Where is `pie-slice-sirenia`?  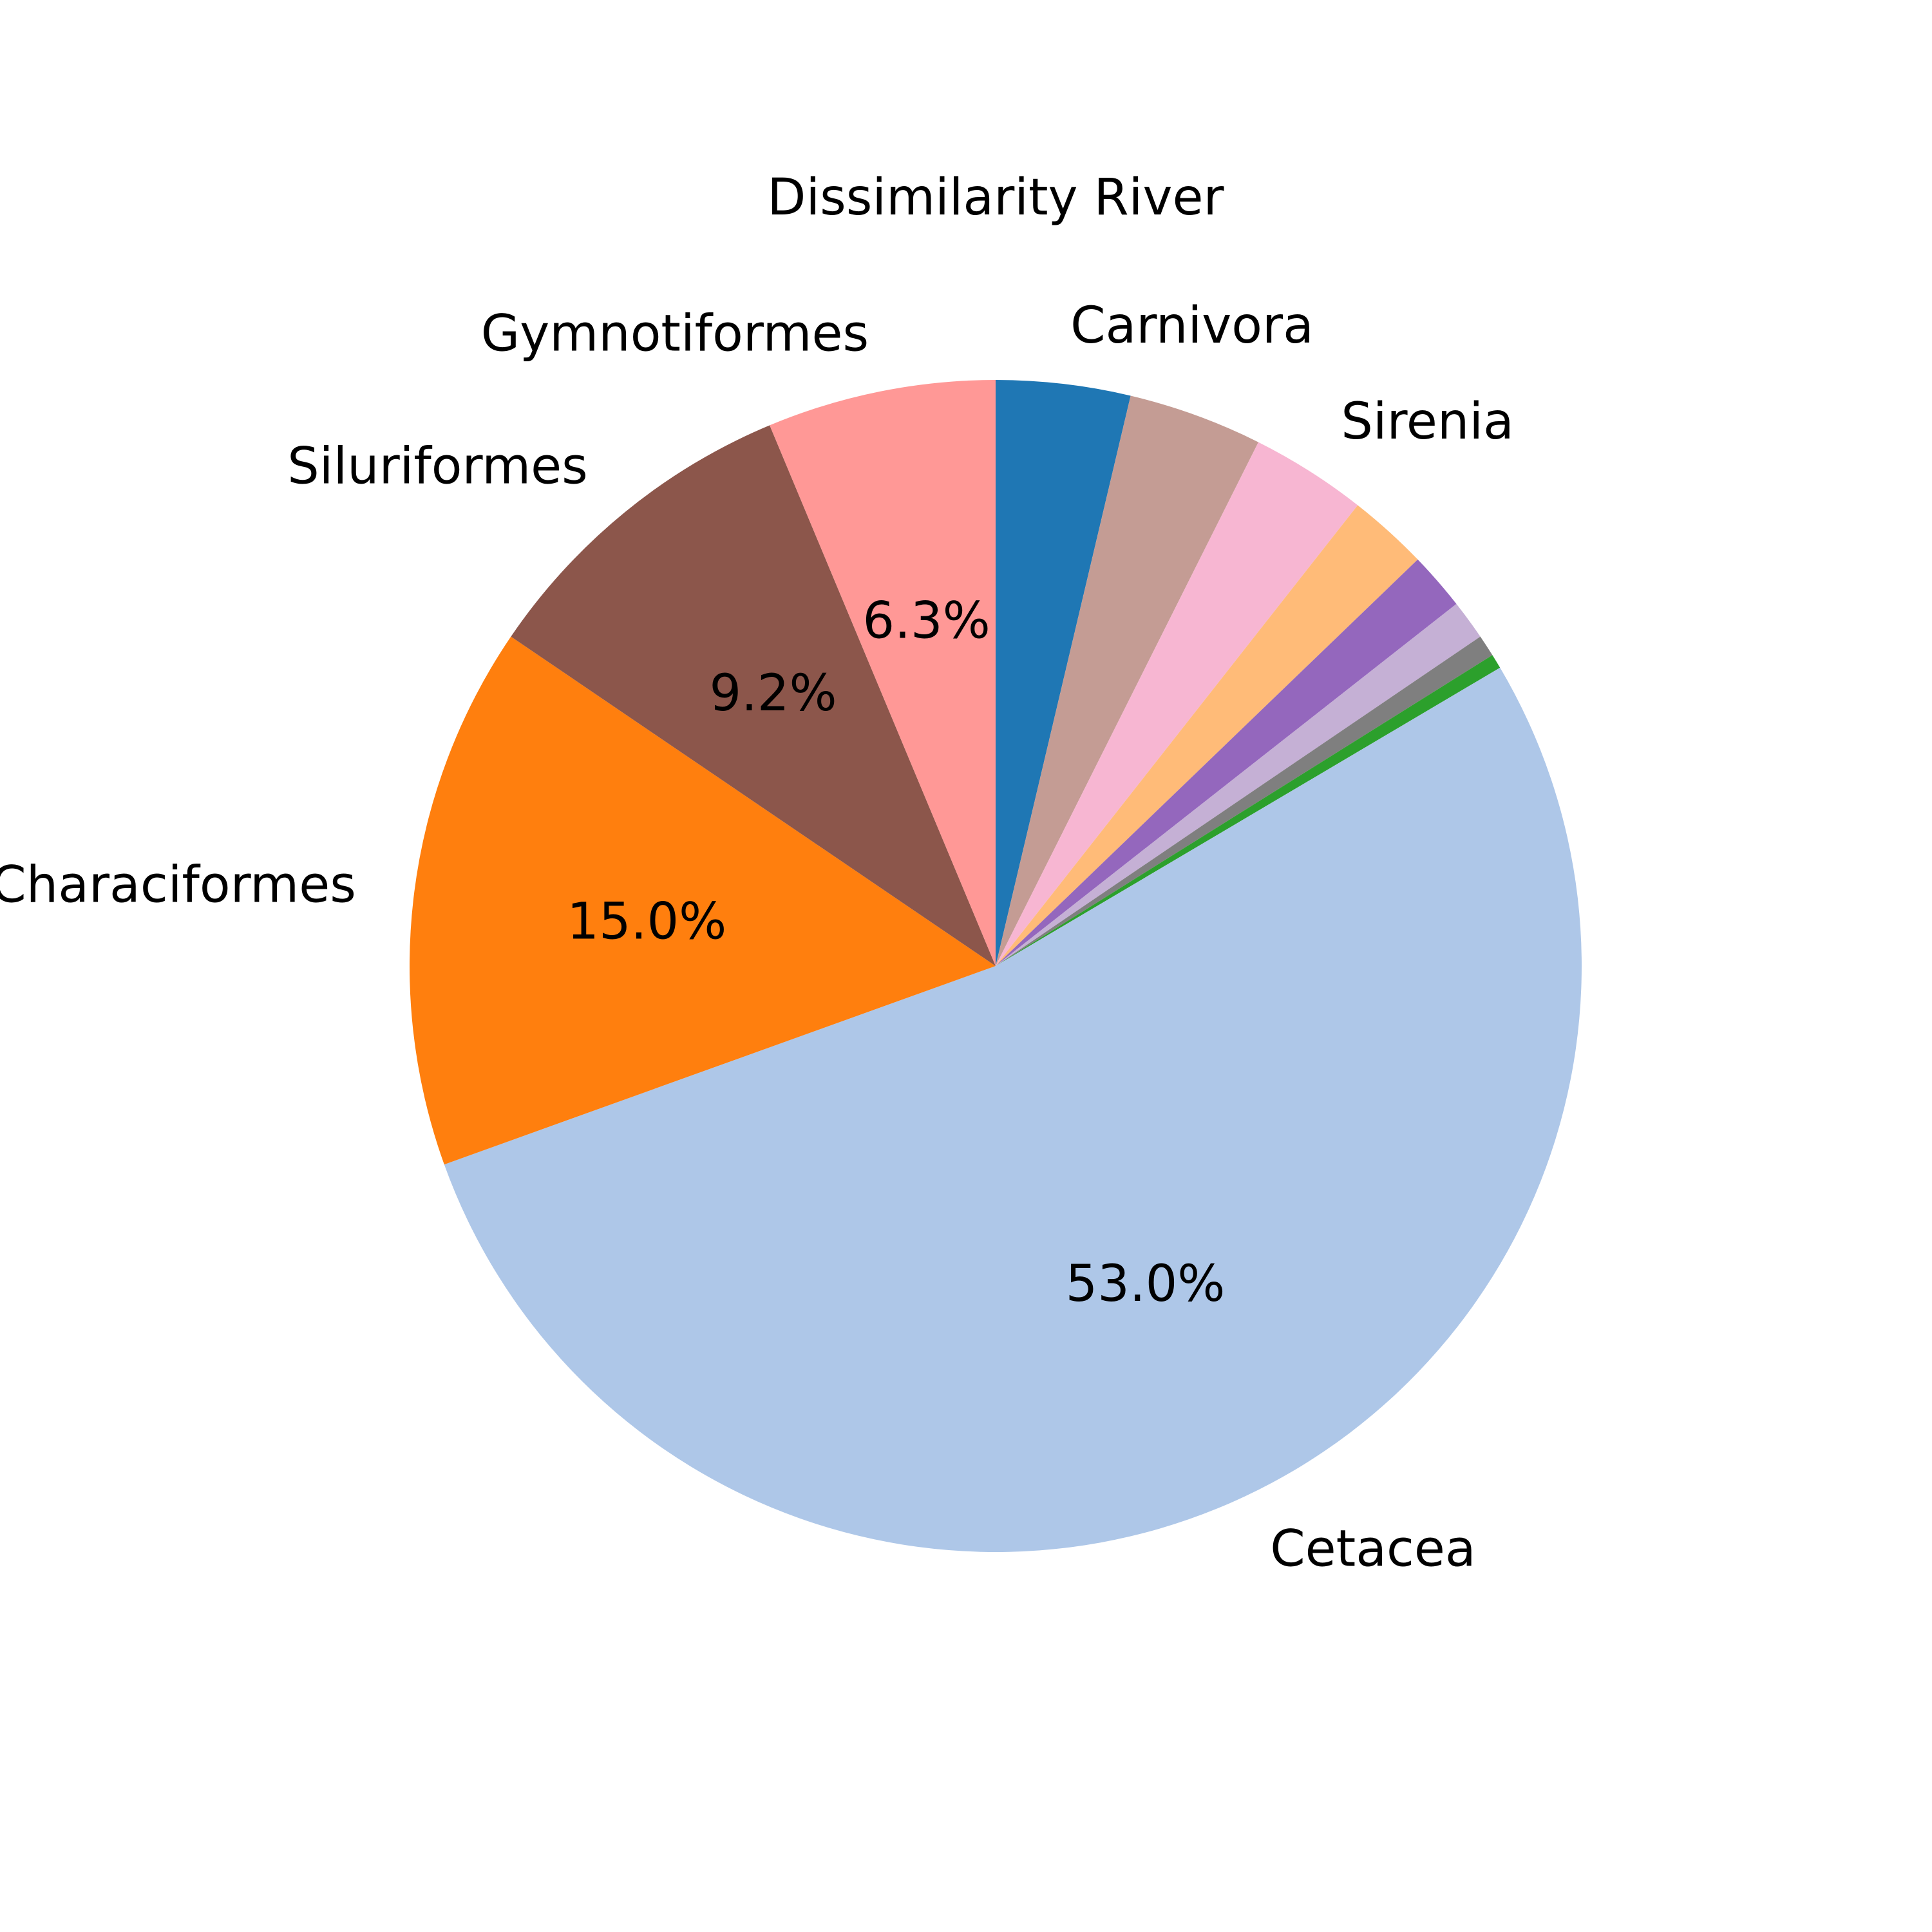 pie-slice-sirenia is located at coordinates (1177, 704).